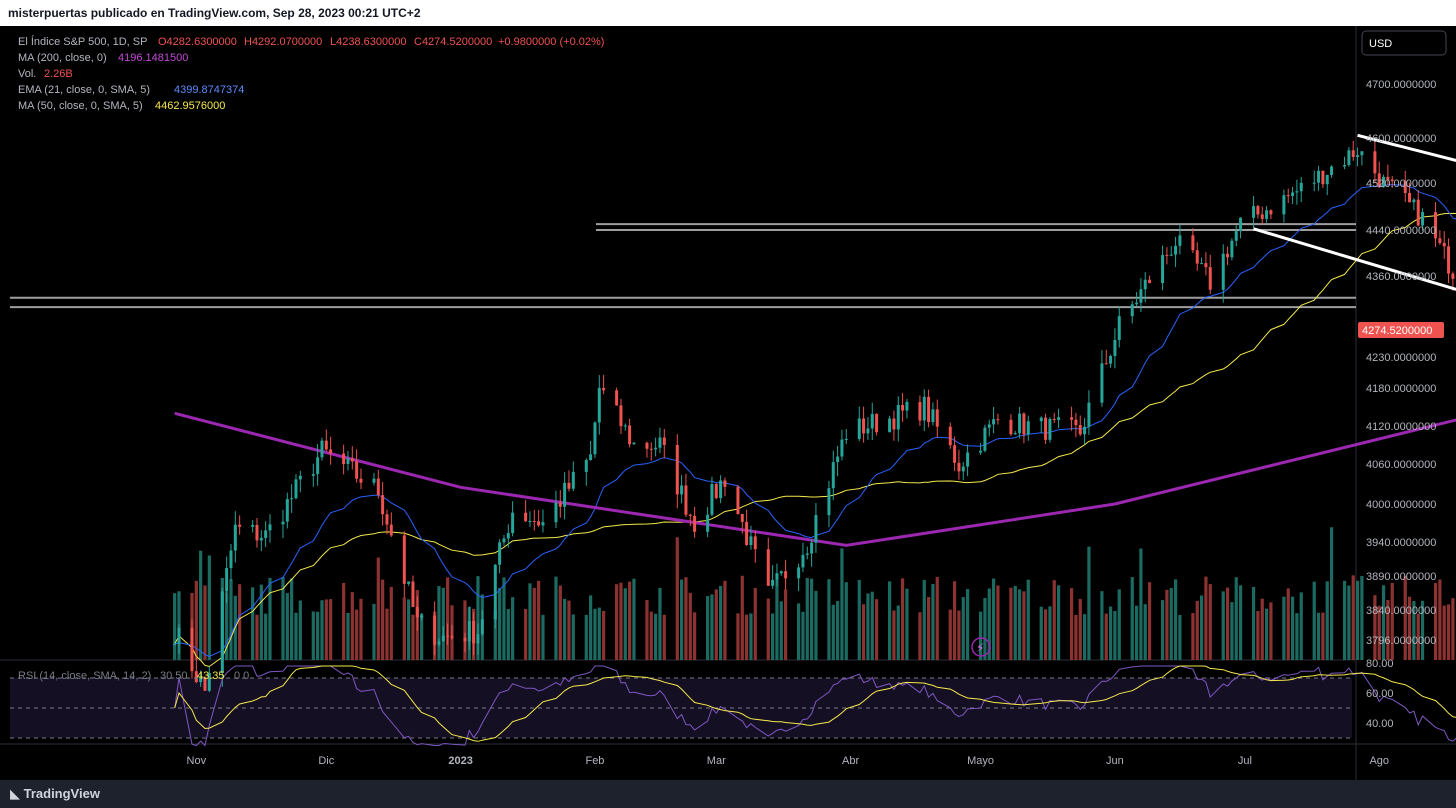 This screenshot has width=1456, height=808. I want to click on channel-line, so click(1406, 148).